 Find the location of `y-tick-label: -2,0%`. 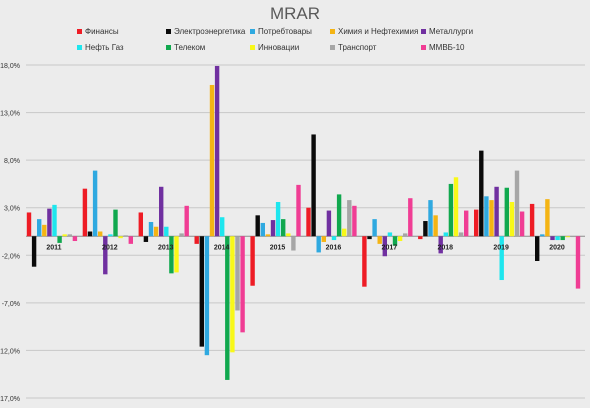

y-tick-label: -2,0% is located at coordinates (11, 256).